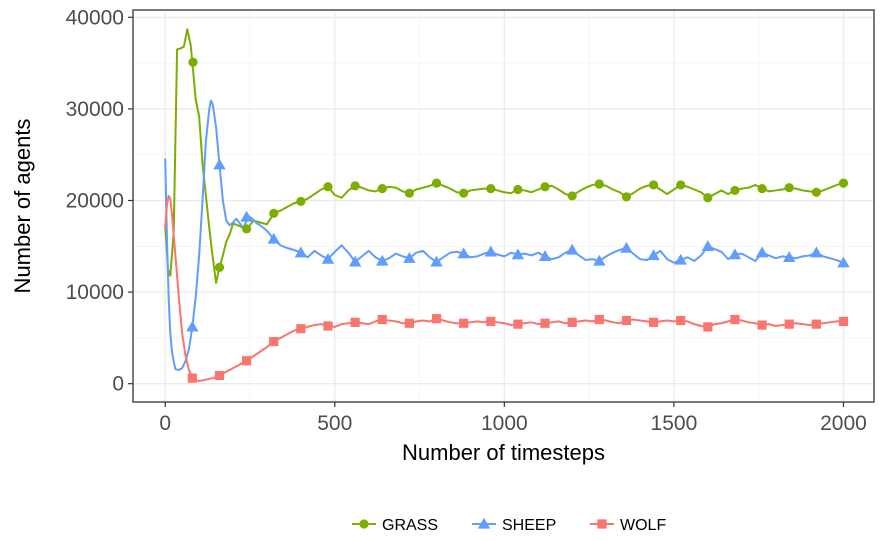  What do you see at coordinates (95, 17) in the screenshot?
I see `y-tick-label: 40000` at bounding box center [95, 17].